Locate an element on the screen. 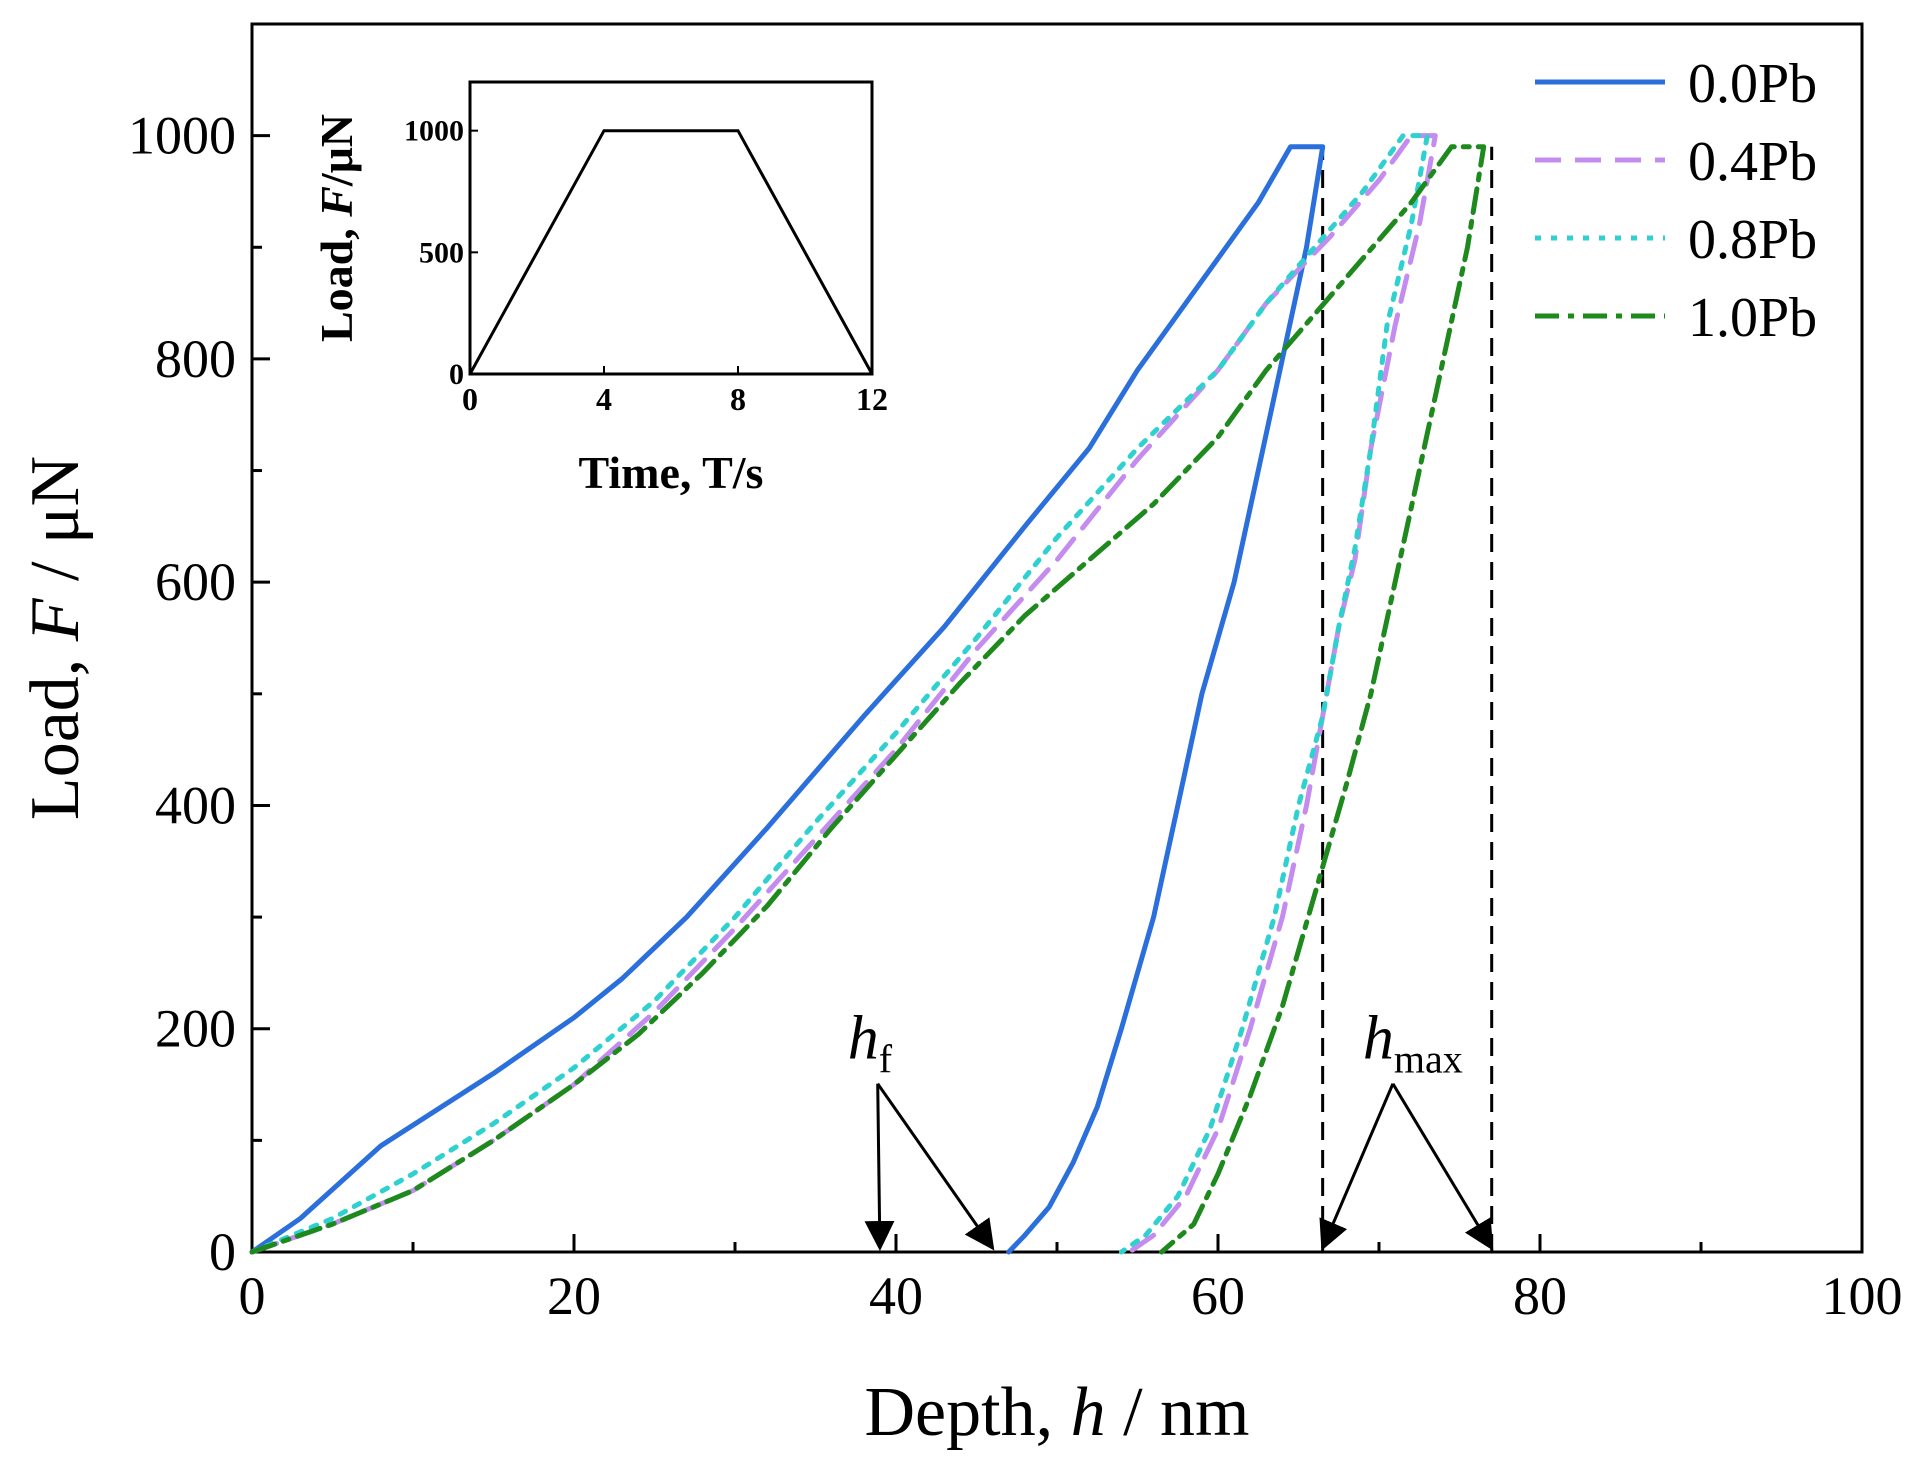  inset-x-tick-label: 8 is located at coordinates (738, 399).